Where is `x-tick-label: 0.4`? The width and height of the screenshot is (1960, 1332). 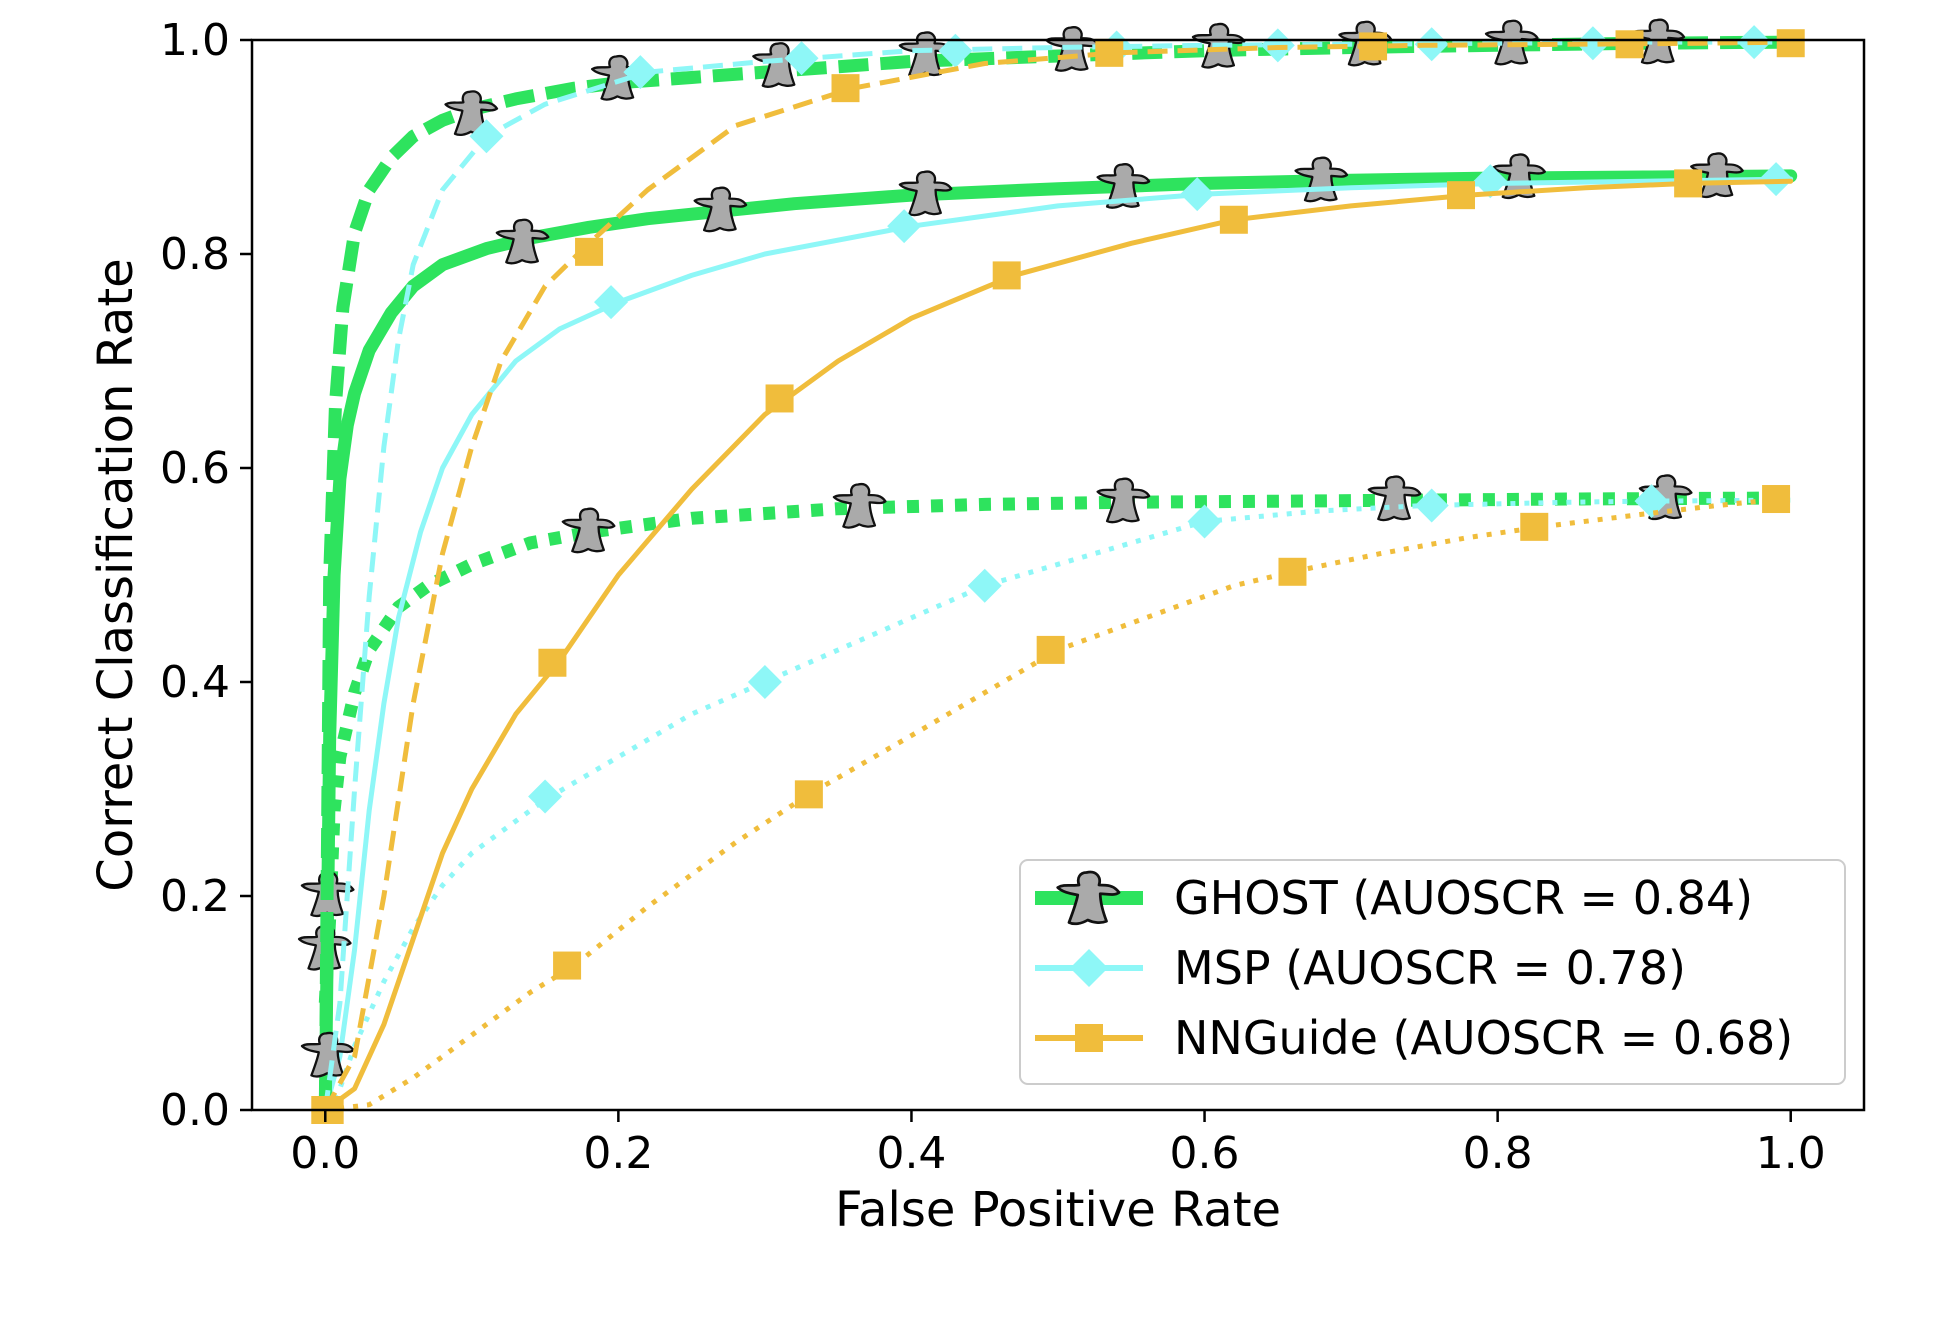 x-tick-label: 0.4 is located at coordinates (911, 1153).